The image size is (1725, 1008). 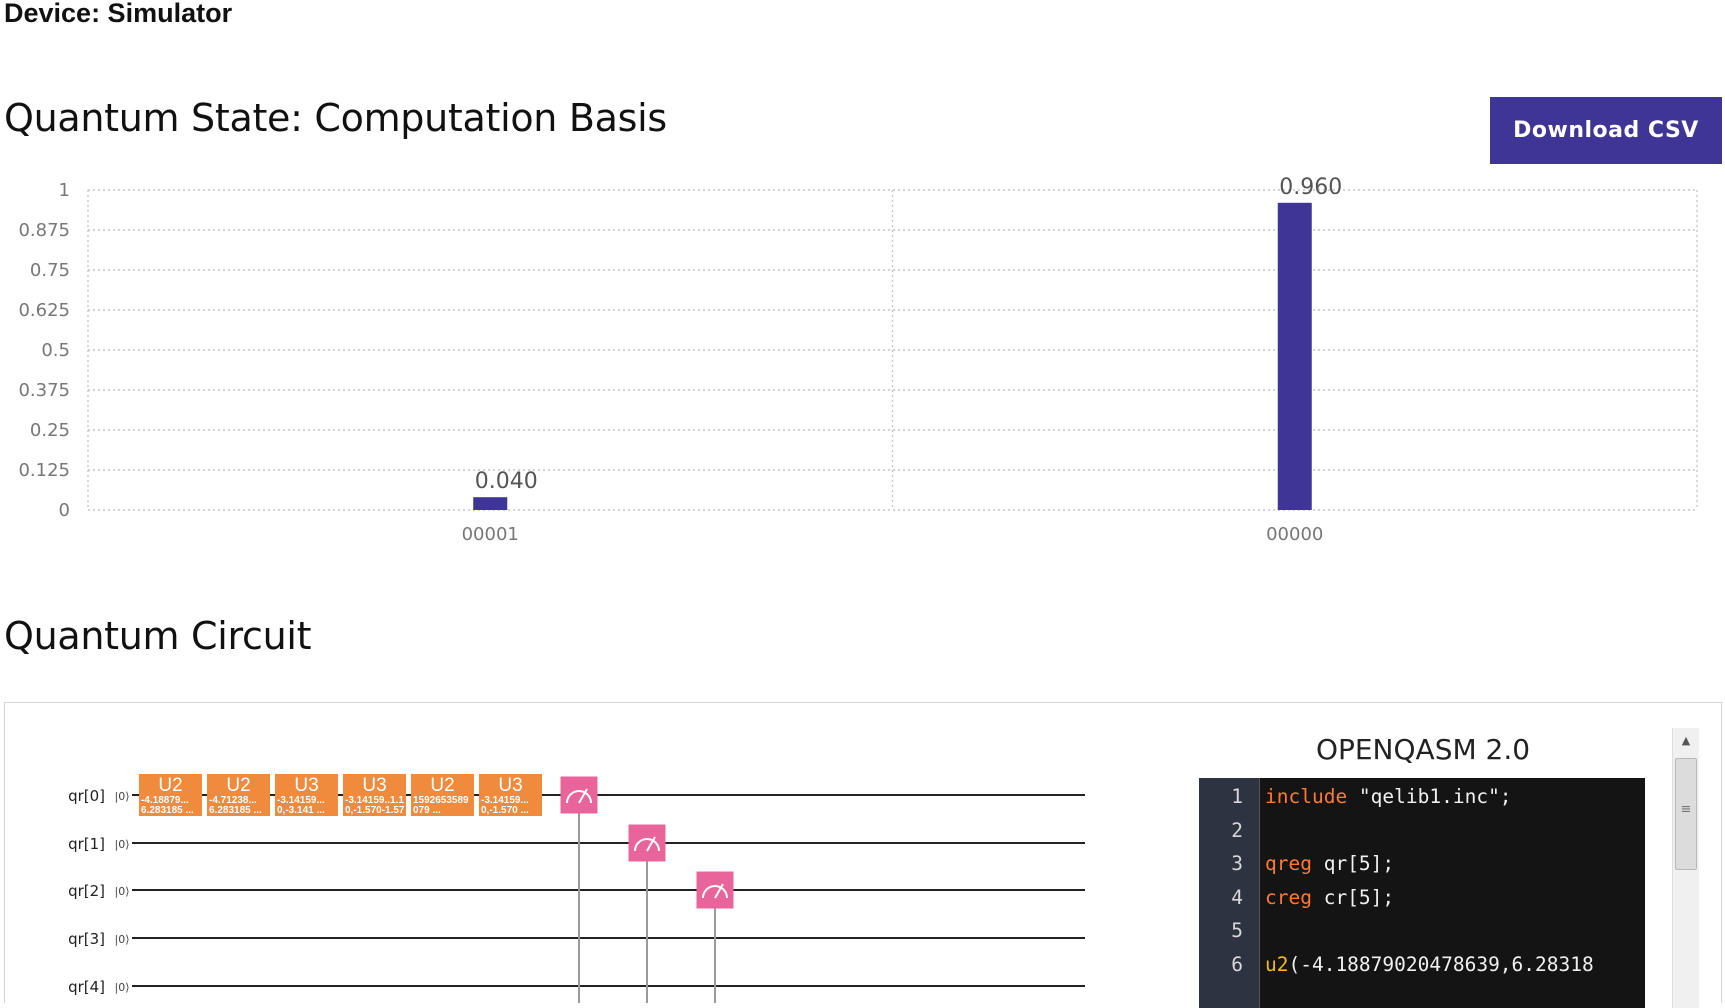 I want to click on code-keyword: creg, so click(x=1288, y=897).